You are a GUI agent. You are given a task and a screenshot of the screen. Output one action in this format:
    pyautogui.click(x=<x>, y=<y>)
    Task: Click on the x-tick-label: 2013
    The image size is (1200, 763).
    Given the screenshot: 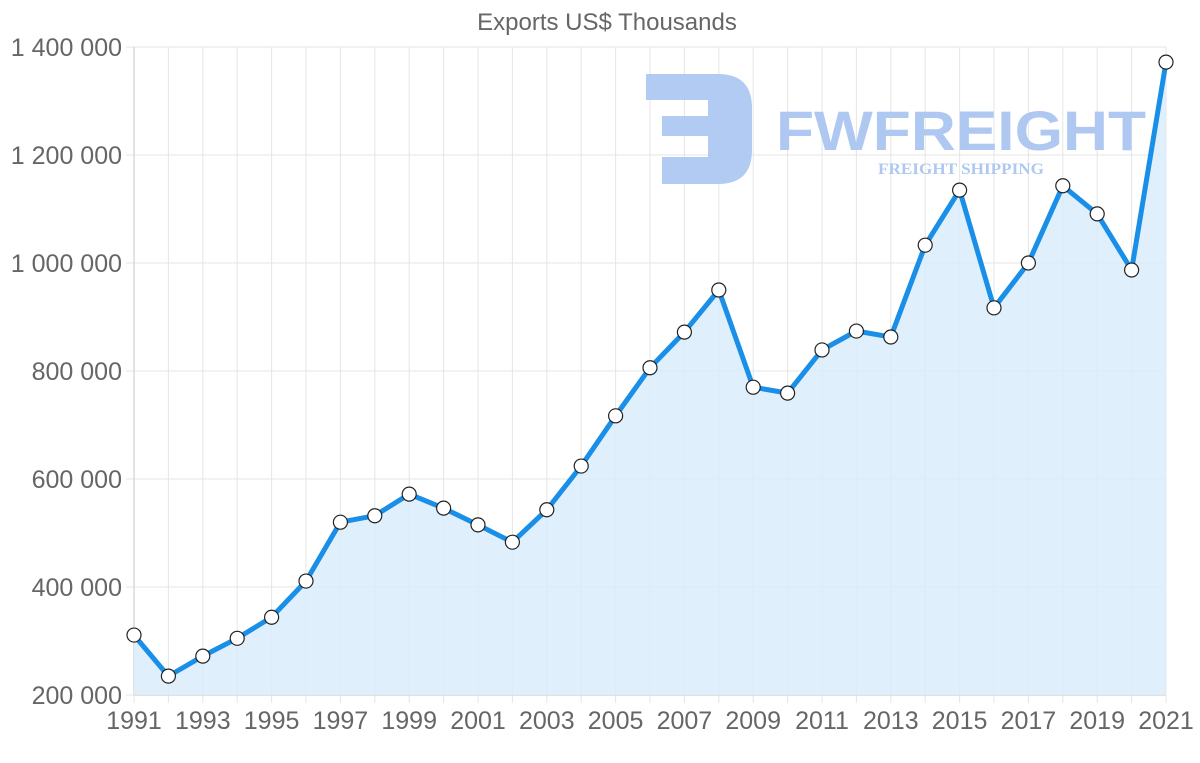 What is the action you would take?
    pyautogui.click(x=891, y=721)
    